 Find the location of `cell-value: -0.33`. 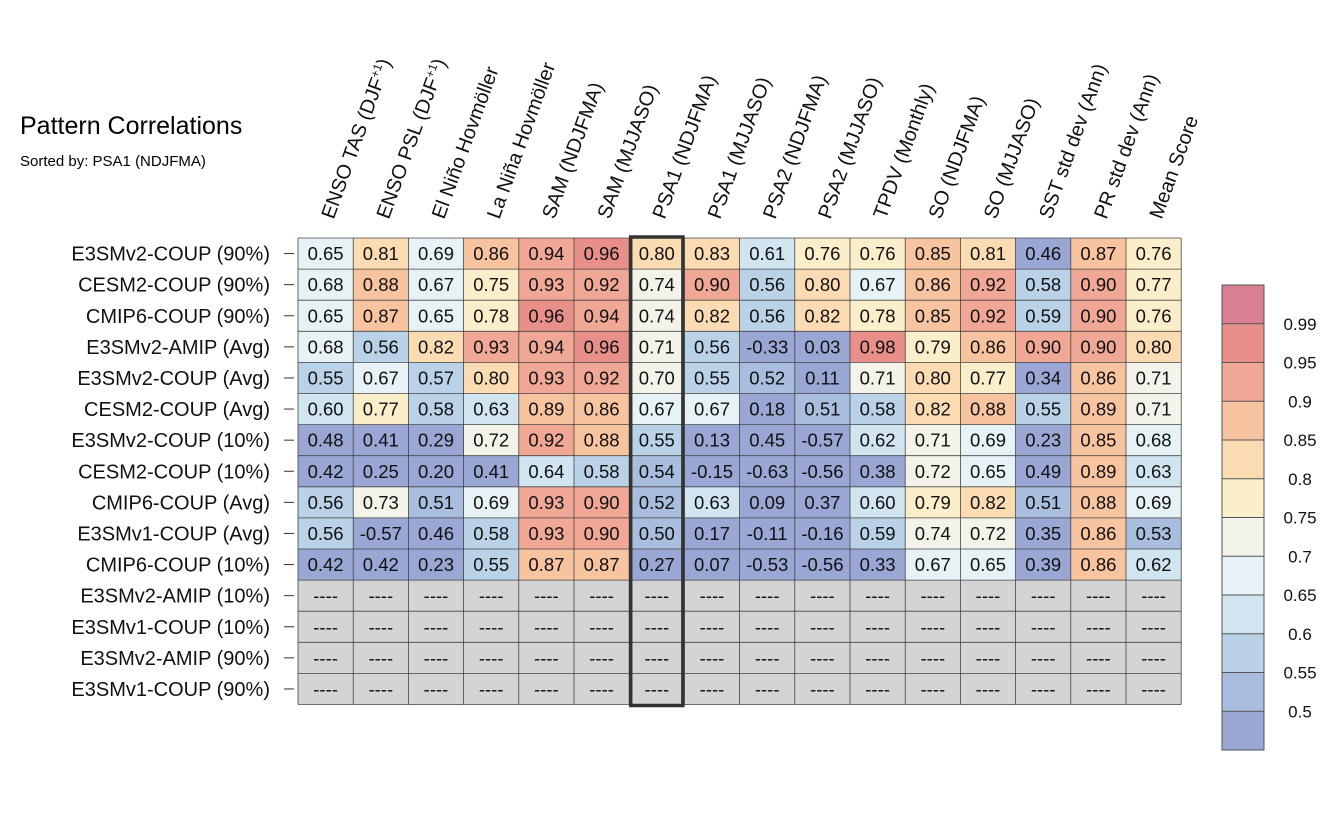

cell-value: -0.33 is located at coordinates (767, 346).